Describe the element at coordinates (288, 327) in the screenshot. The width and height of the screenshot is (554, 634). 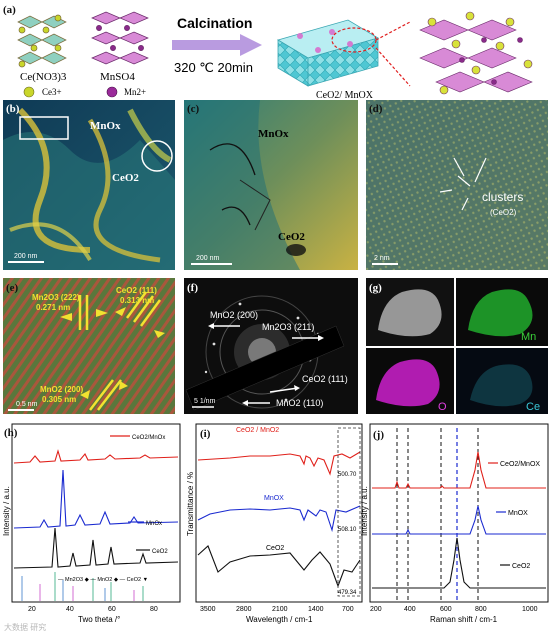
I see `ring-mn2o3-211: Mn2O3 (211)` at that location.